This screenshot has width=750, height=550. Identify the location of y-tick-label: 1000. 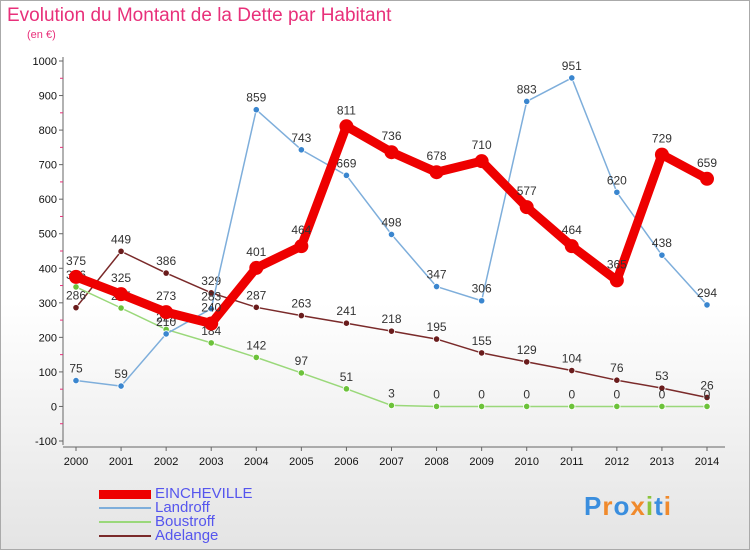
(45, 62).